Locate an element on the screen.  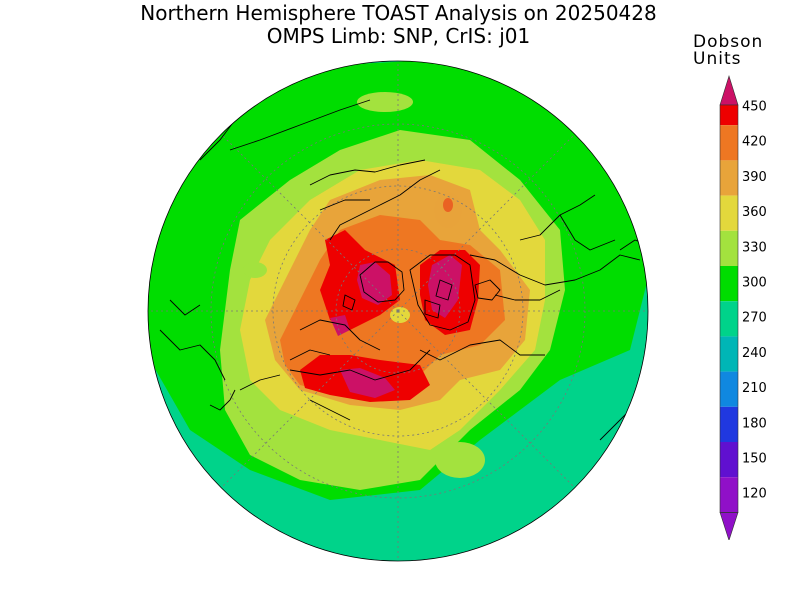
colorbar-outline is located at coordinates (729, 308).